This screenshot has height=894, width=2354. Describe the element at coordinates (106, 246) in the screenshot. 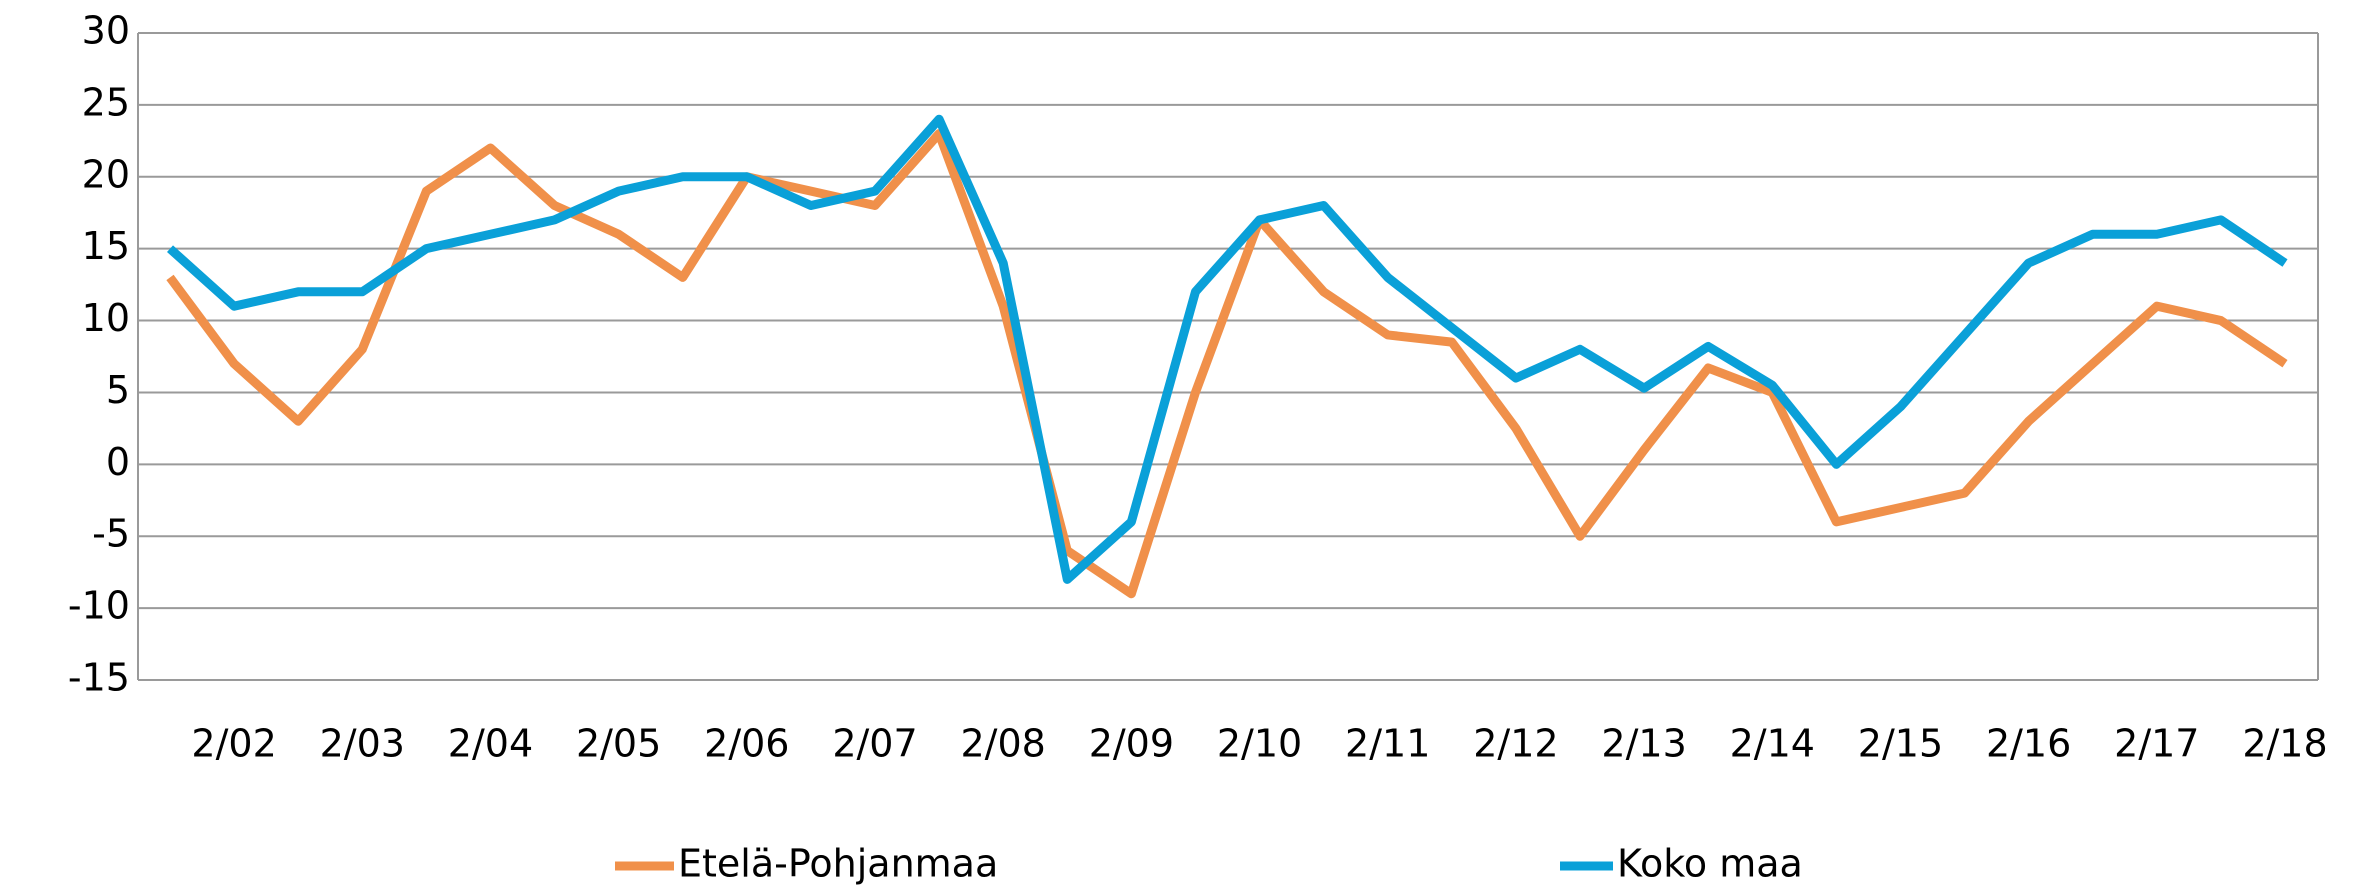

I see `y-tick-label: 15` at that location.